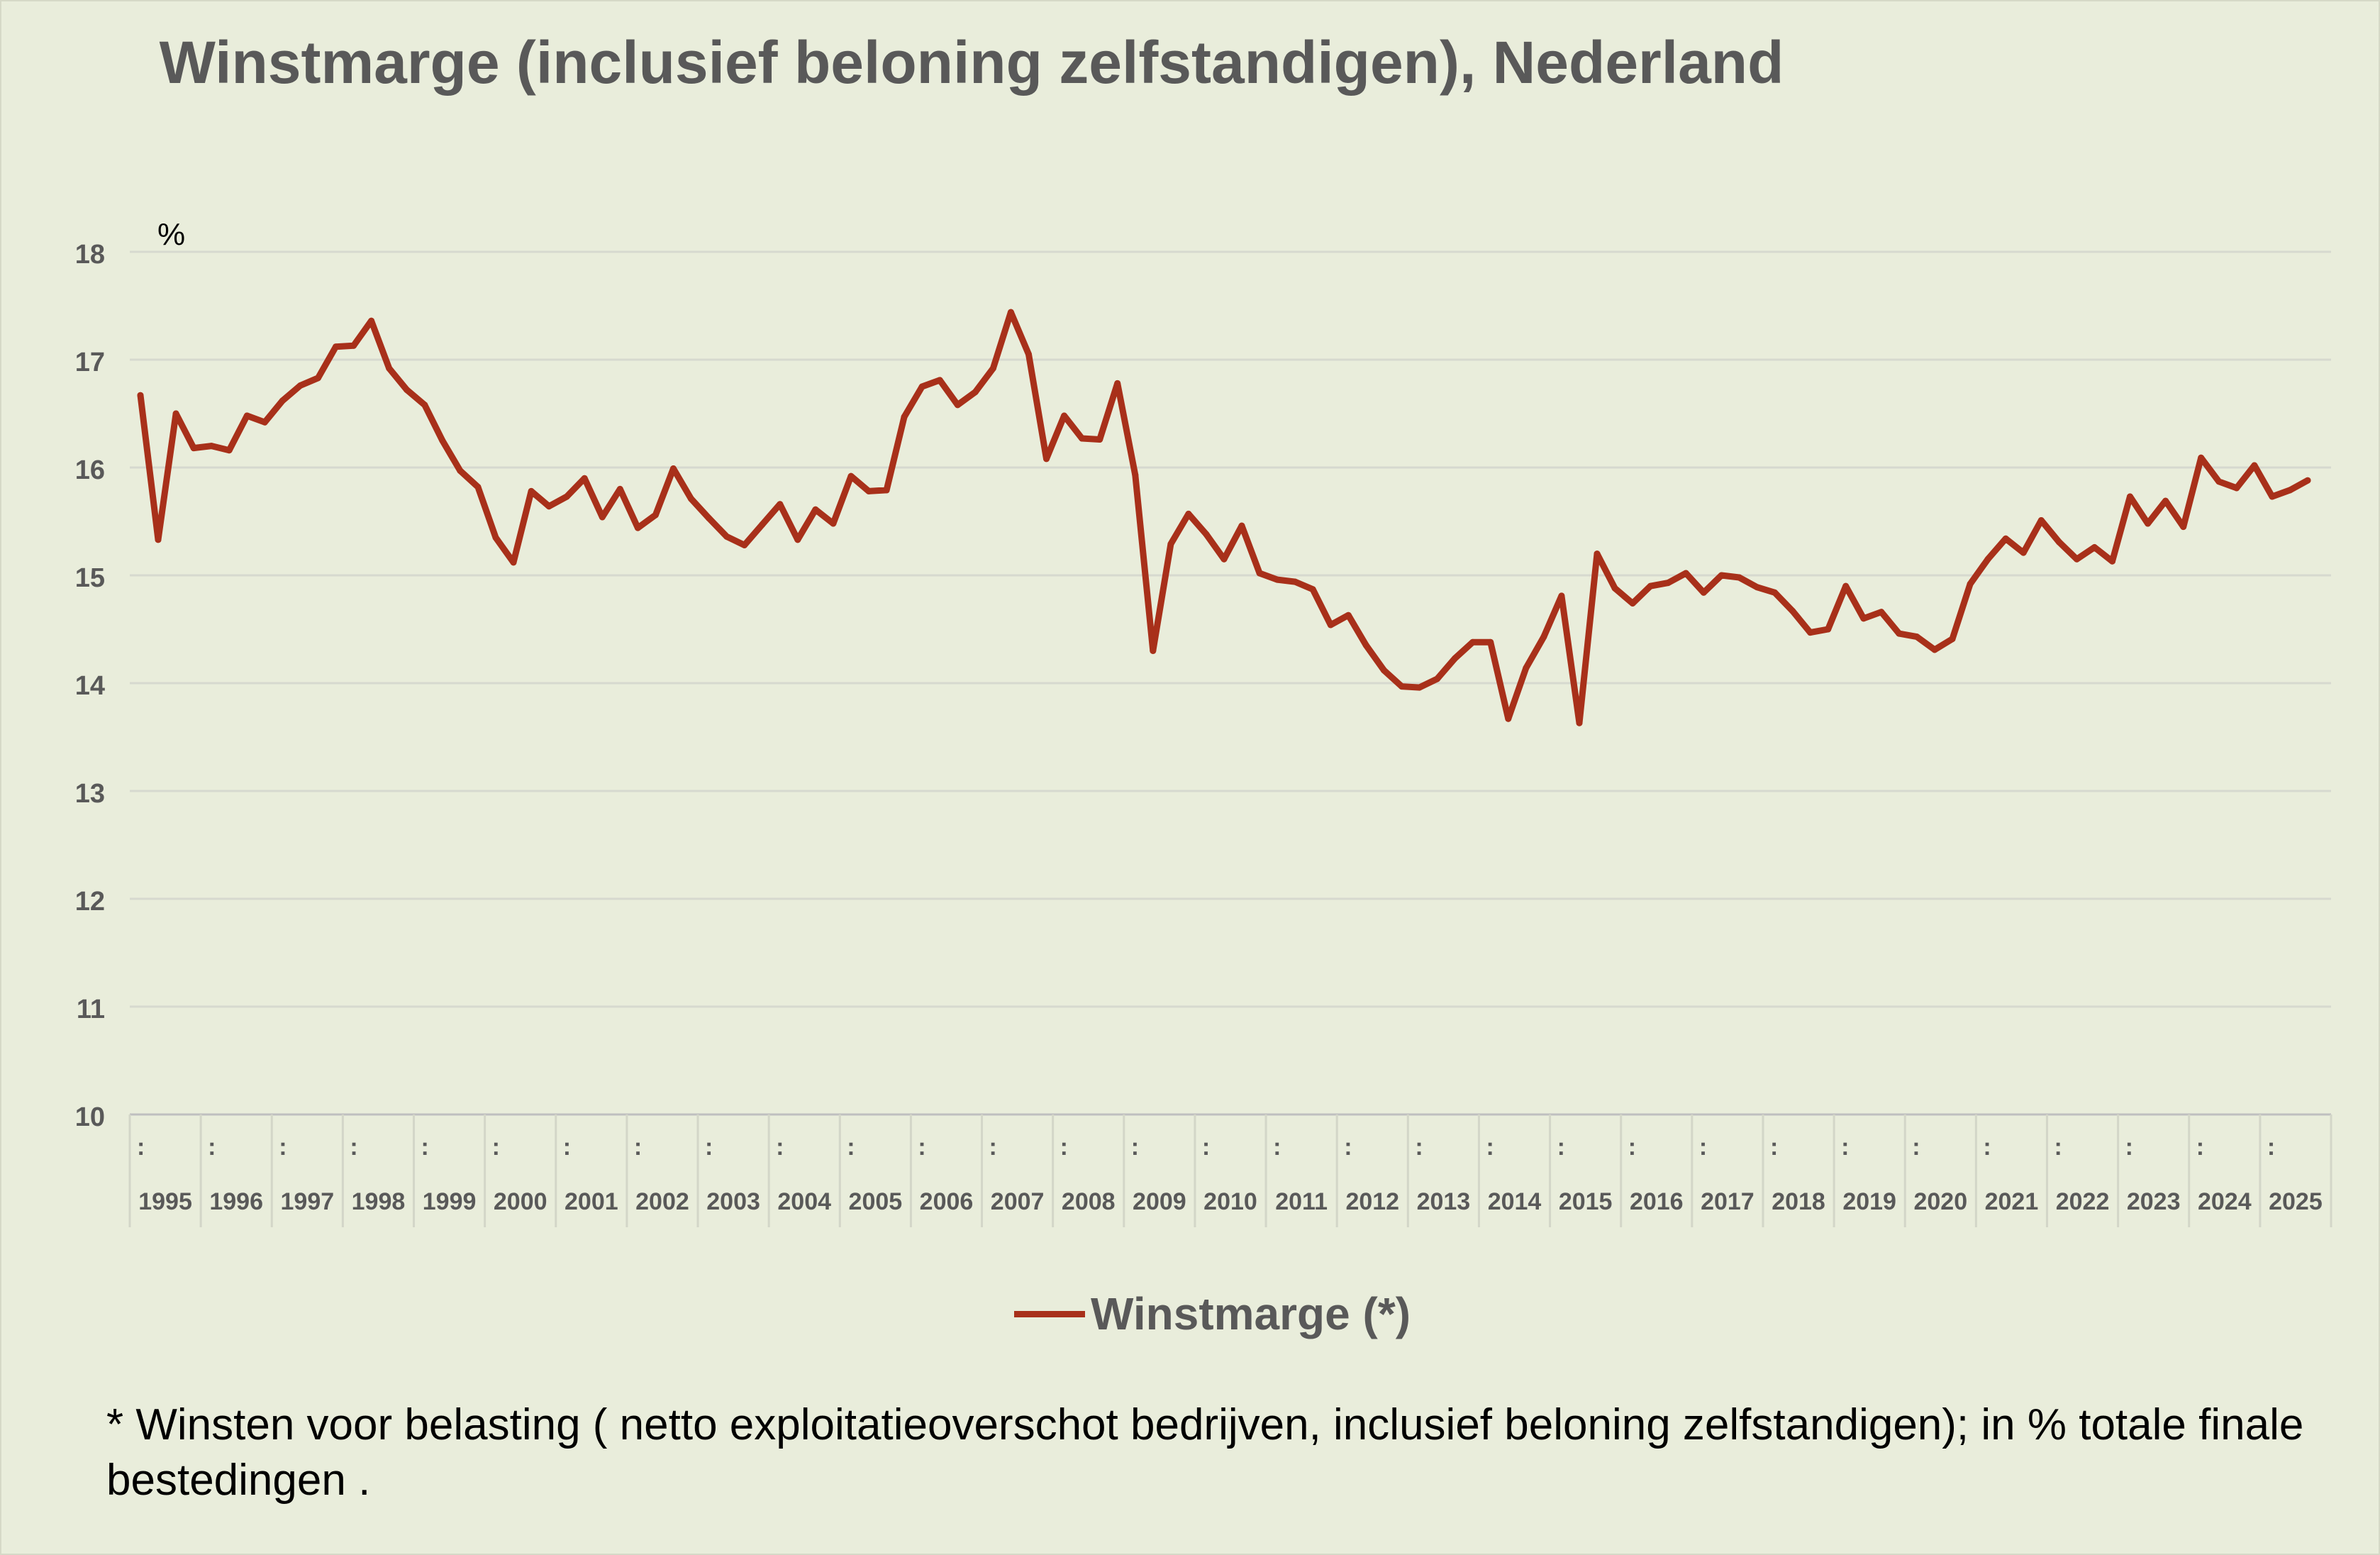  What do you see at coordinates (1302, 1201) in the screenshot?
I see `x-tick-label: 2011` at bounding box center [1302, 1201].